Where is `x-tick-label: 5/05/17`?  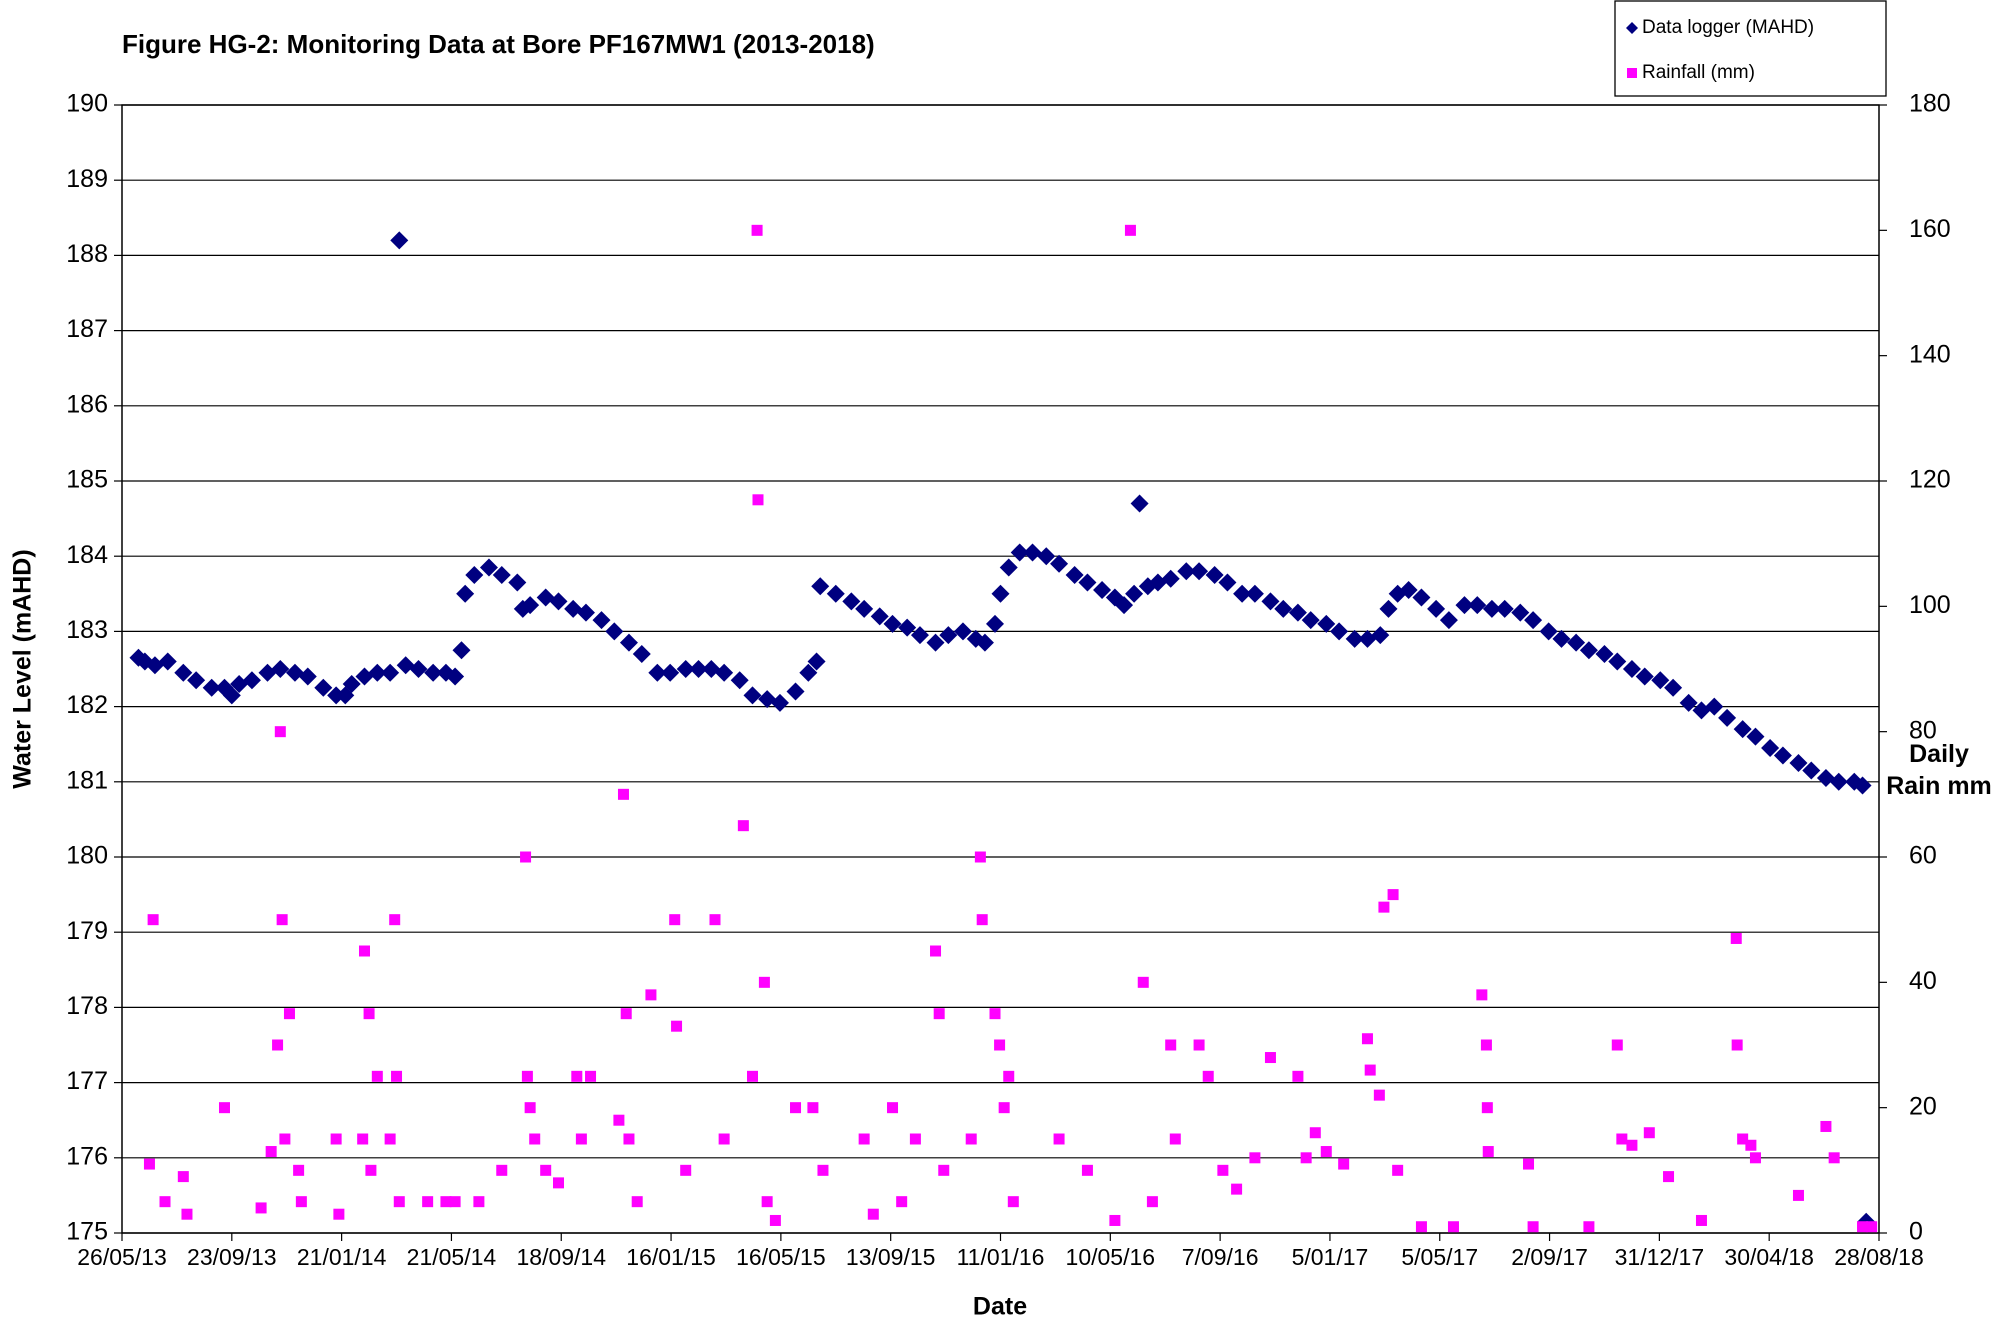 x-tick-label: 5/05/17 is located at coordinates (1439, 1257).